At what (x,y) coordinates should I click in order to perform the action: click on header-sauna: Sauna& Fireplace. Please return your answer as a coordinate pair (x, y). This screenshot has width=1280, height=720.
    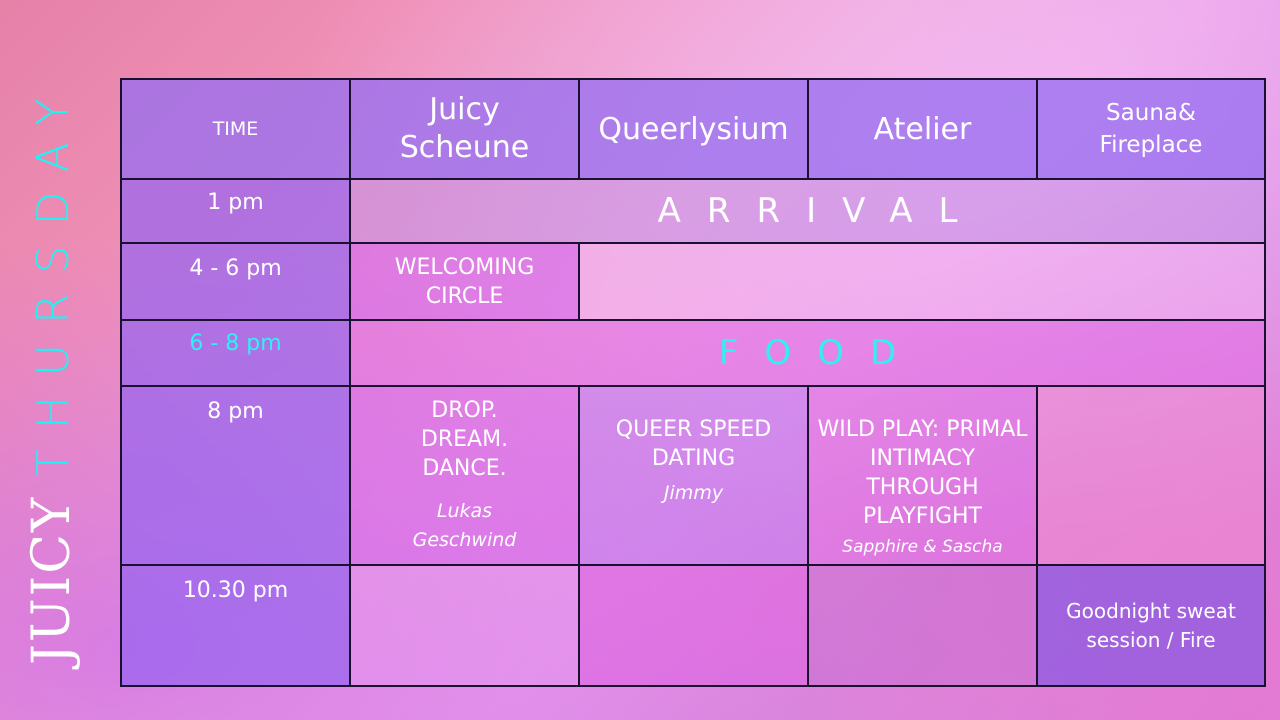
    Looking at the image, I should click on (1151, 129).